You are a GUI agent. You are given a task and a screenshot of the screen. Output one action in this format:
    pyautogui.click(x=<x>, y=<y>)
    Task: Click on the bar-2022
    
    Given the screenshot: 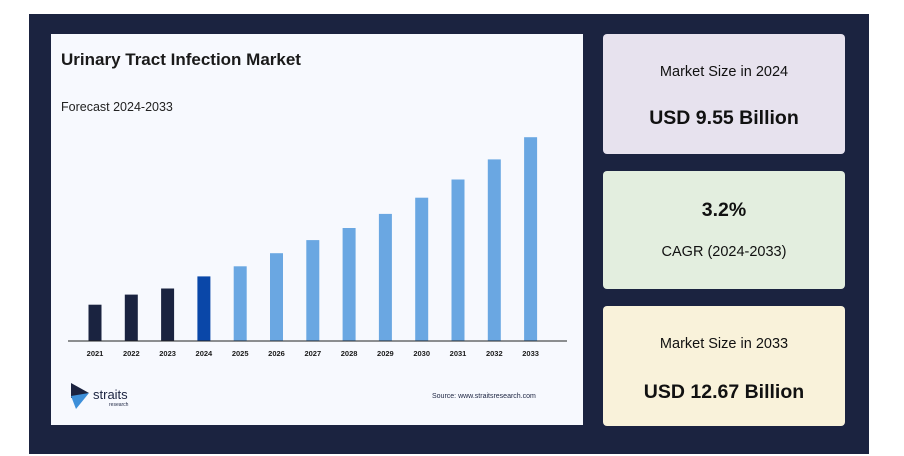 What is the action you would take?
    pyautogui.click(x=131, y=317)
    